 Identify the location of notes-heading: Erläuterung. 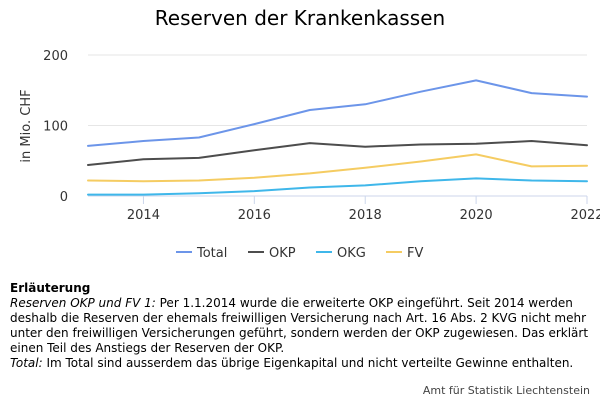
(50, 288).